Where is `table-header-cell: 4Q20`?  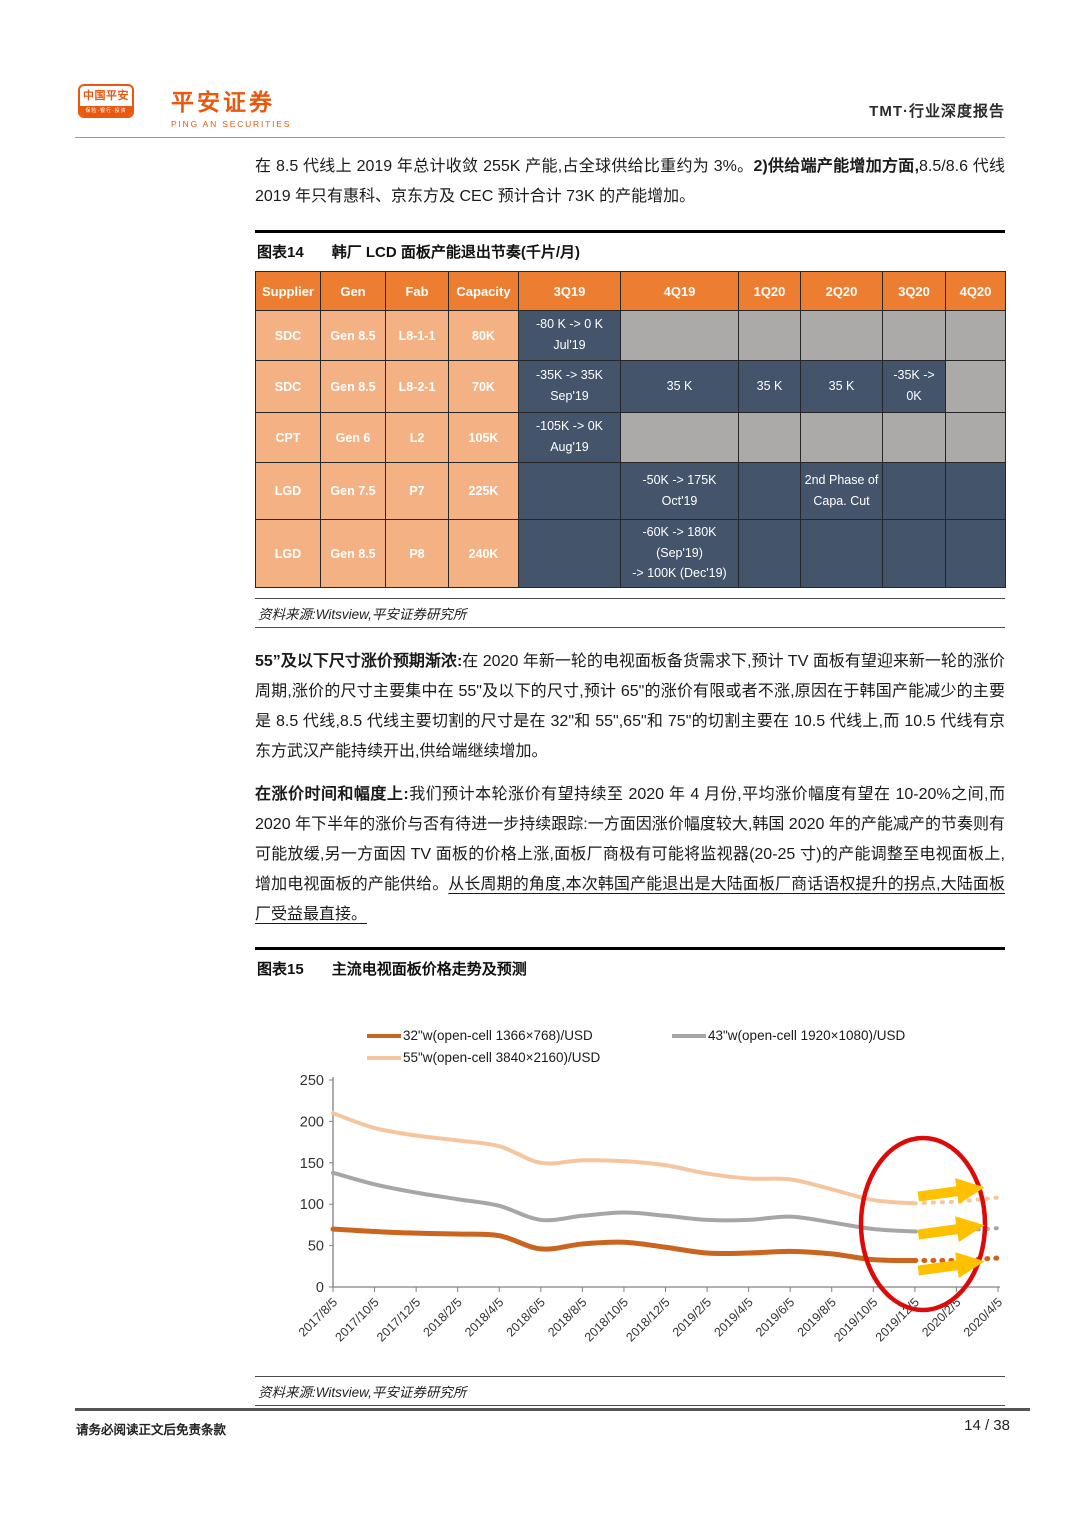
table-header-cell: 4Q20 is located at coordinates (975, 291).